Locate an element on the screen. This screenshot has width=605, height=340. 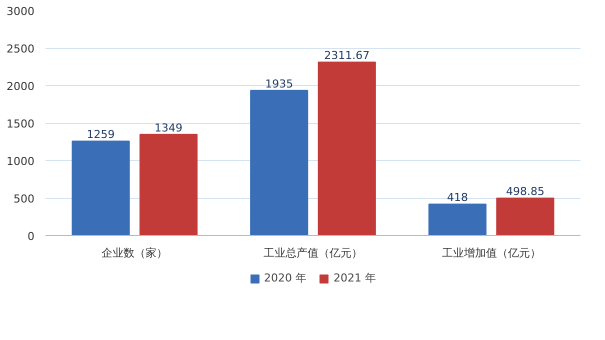
data-label: 498.85 is located at coordinates (525, 191).